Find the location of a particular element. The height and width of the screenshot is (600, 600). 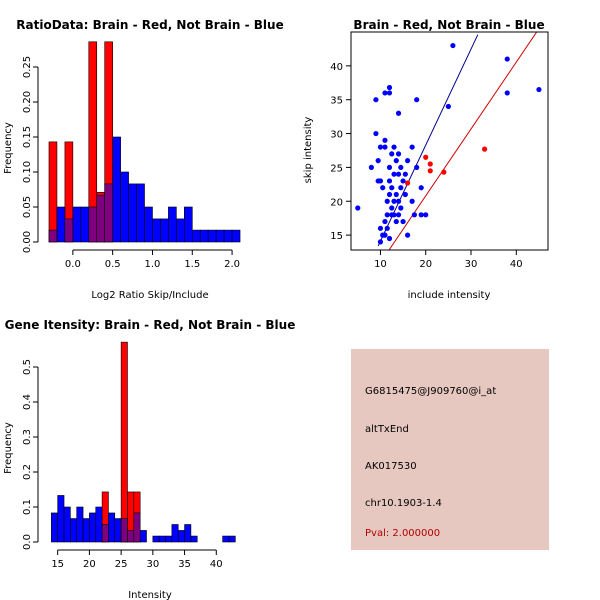

intensity-hist-y-tick-label: 0.5 is located at coordinates (27, 367).